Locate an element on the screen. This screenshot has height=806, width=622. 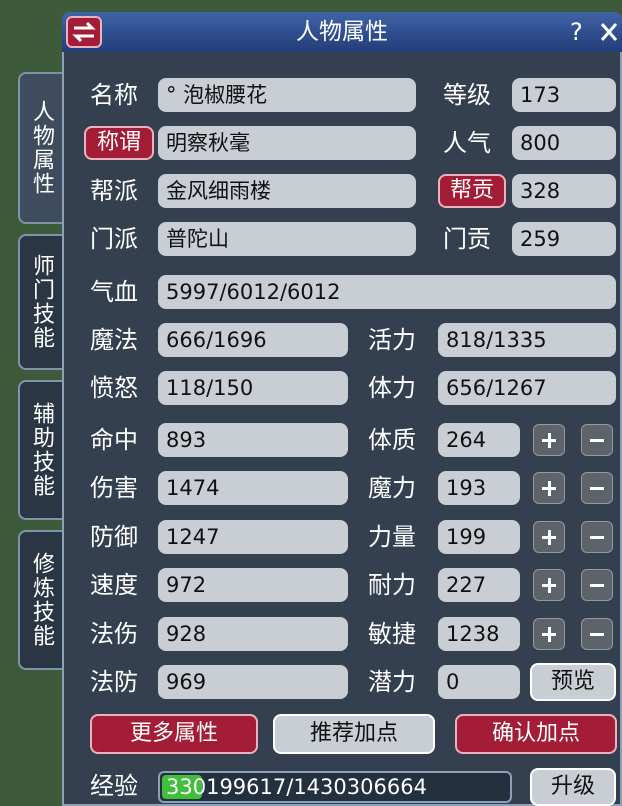
close-icon is located at coordinates (609, 32).